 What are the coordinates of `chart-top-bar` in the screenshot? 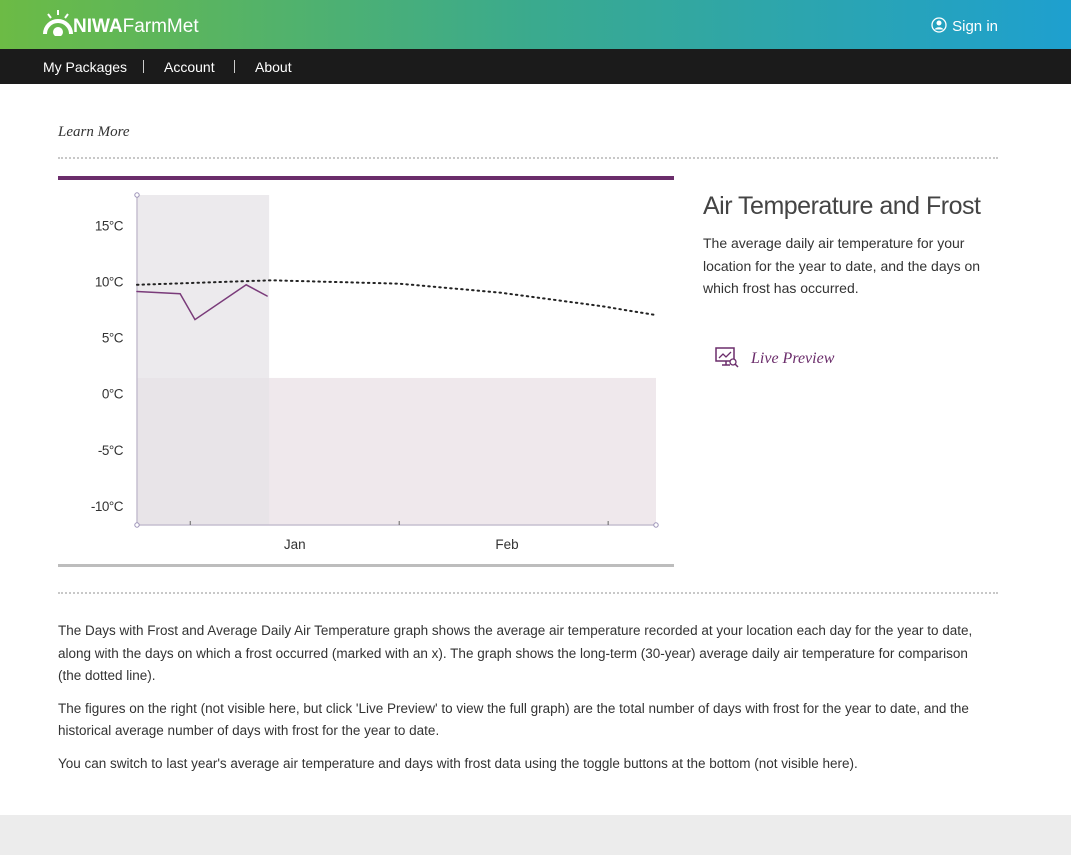 It's located at (366, 178).